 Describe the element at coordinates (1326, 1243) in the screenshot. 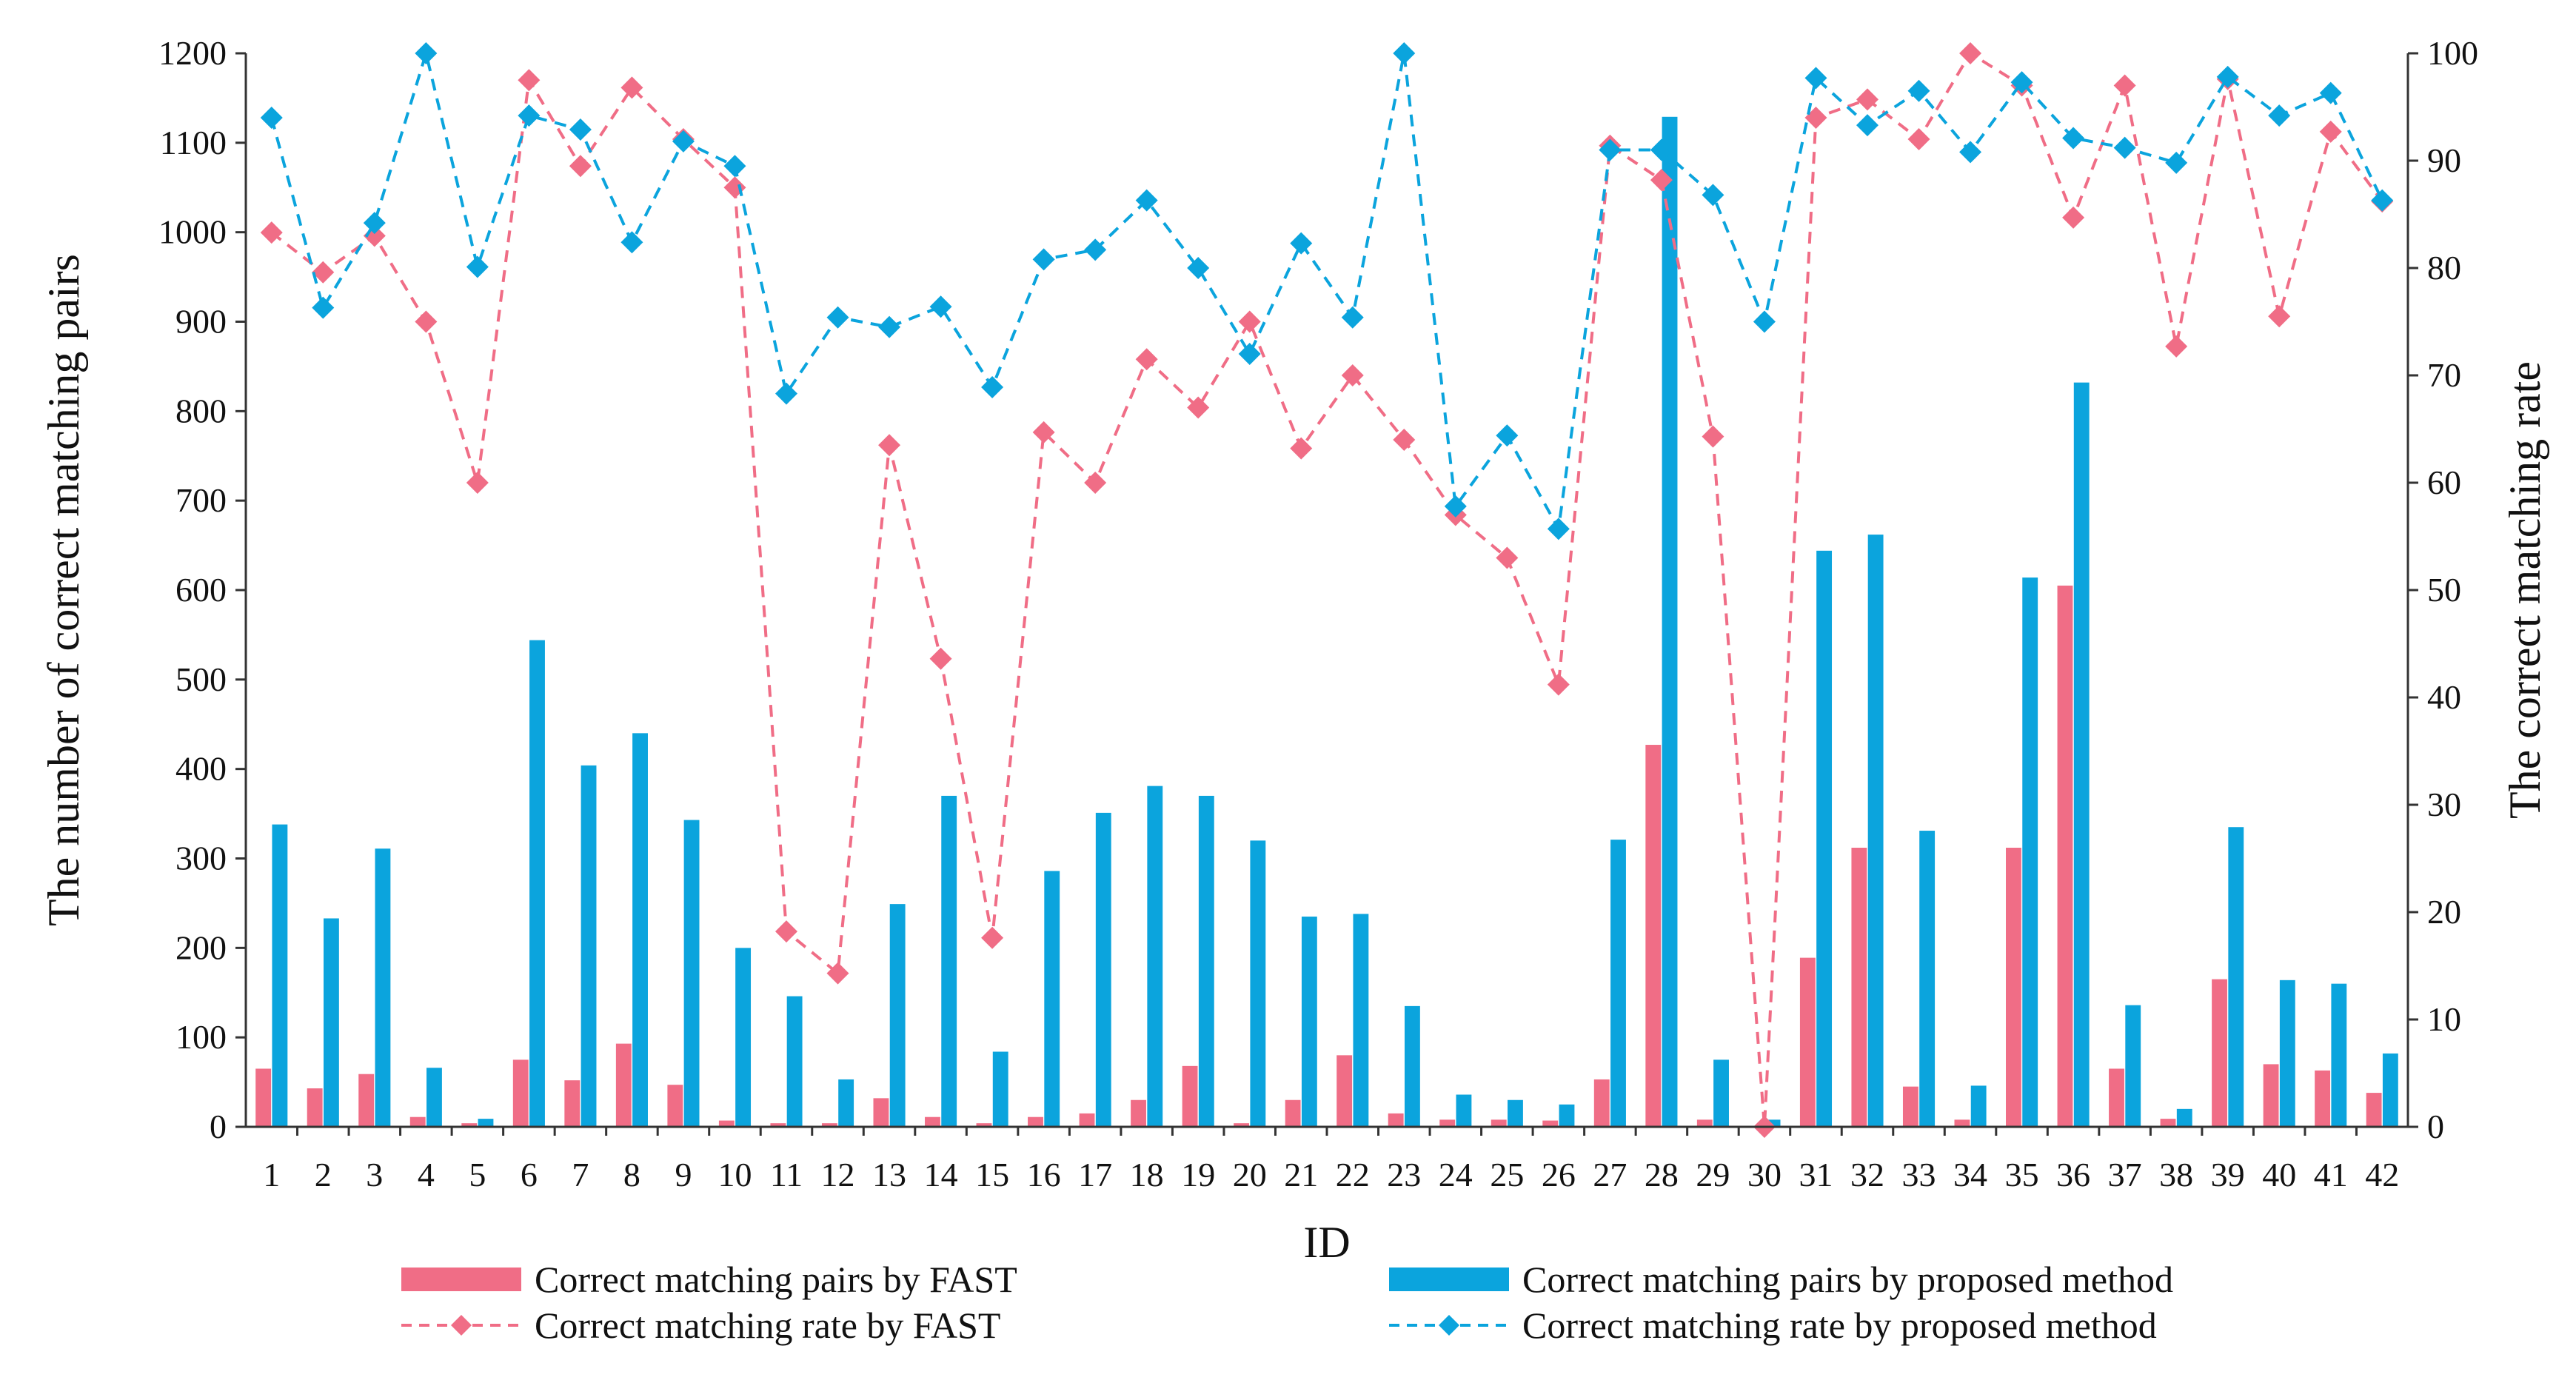

I see `x-axis-title: ID` at that location.